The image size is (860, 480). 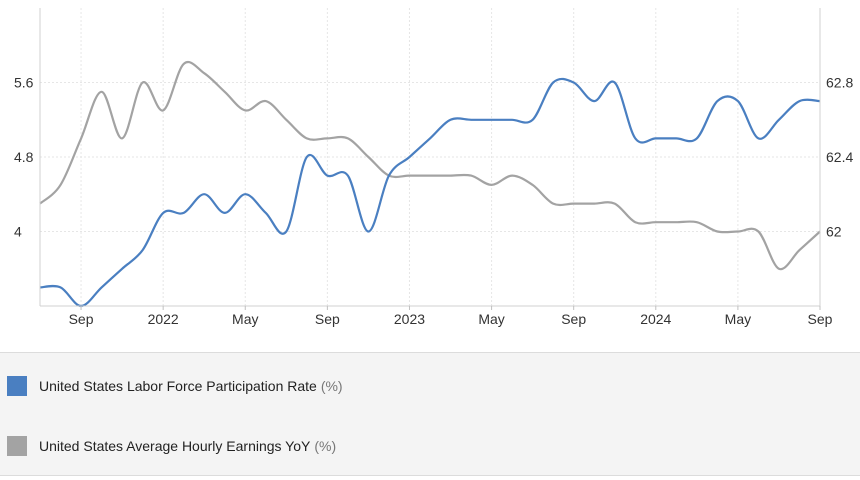 What do you see at coordinates (18, 232) in the screenshot?
I see `left-y-tick-label: 4` at bounding box center [18, 232].